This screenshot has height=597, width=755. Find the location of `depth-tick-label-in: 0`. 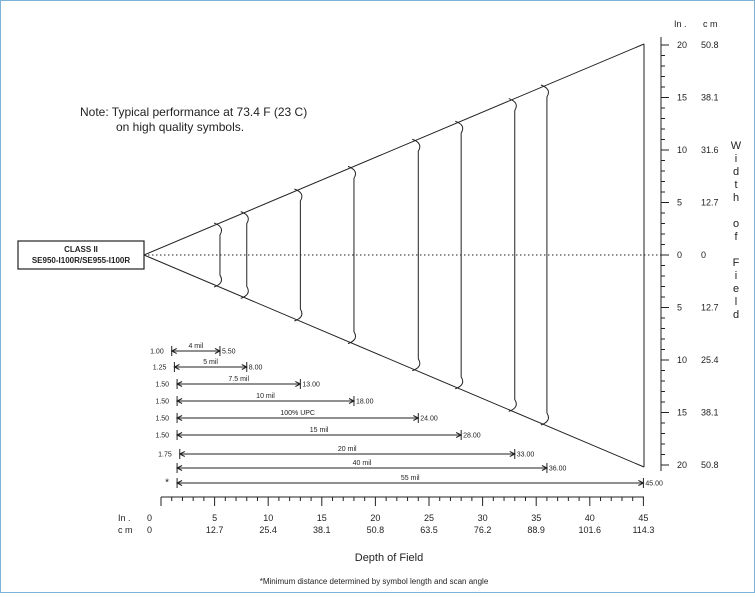

depth-tick-label-in: 0 is located at coordinates (149, 518).